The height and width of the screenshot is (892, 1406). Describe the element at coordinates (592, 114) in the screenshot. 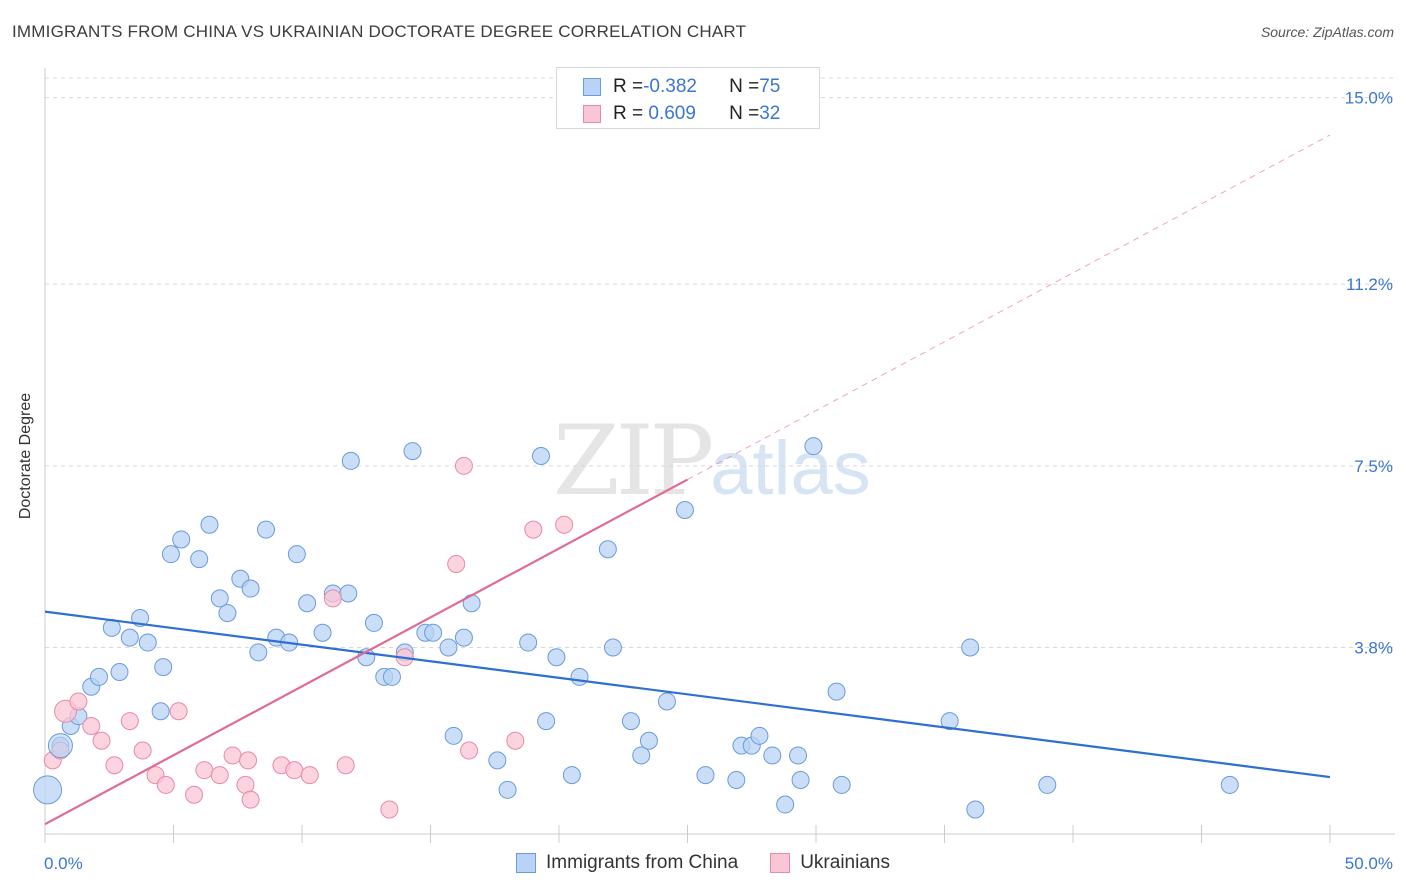

I see `ukrainians-swatch` at that location.